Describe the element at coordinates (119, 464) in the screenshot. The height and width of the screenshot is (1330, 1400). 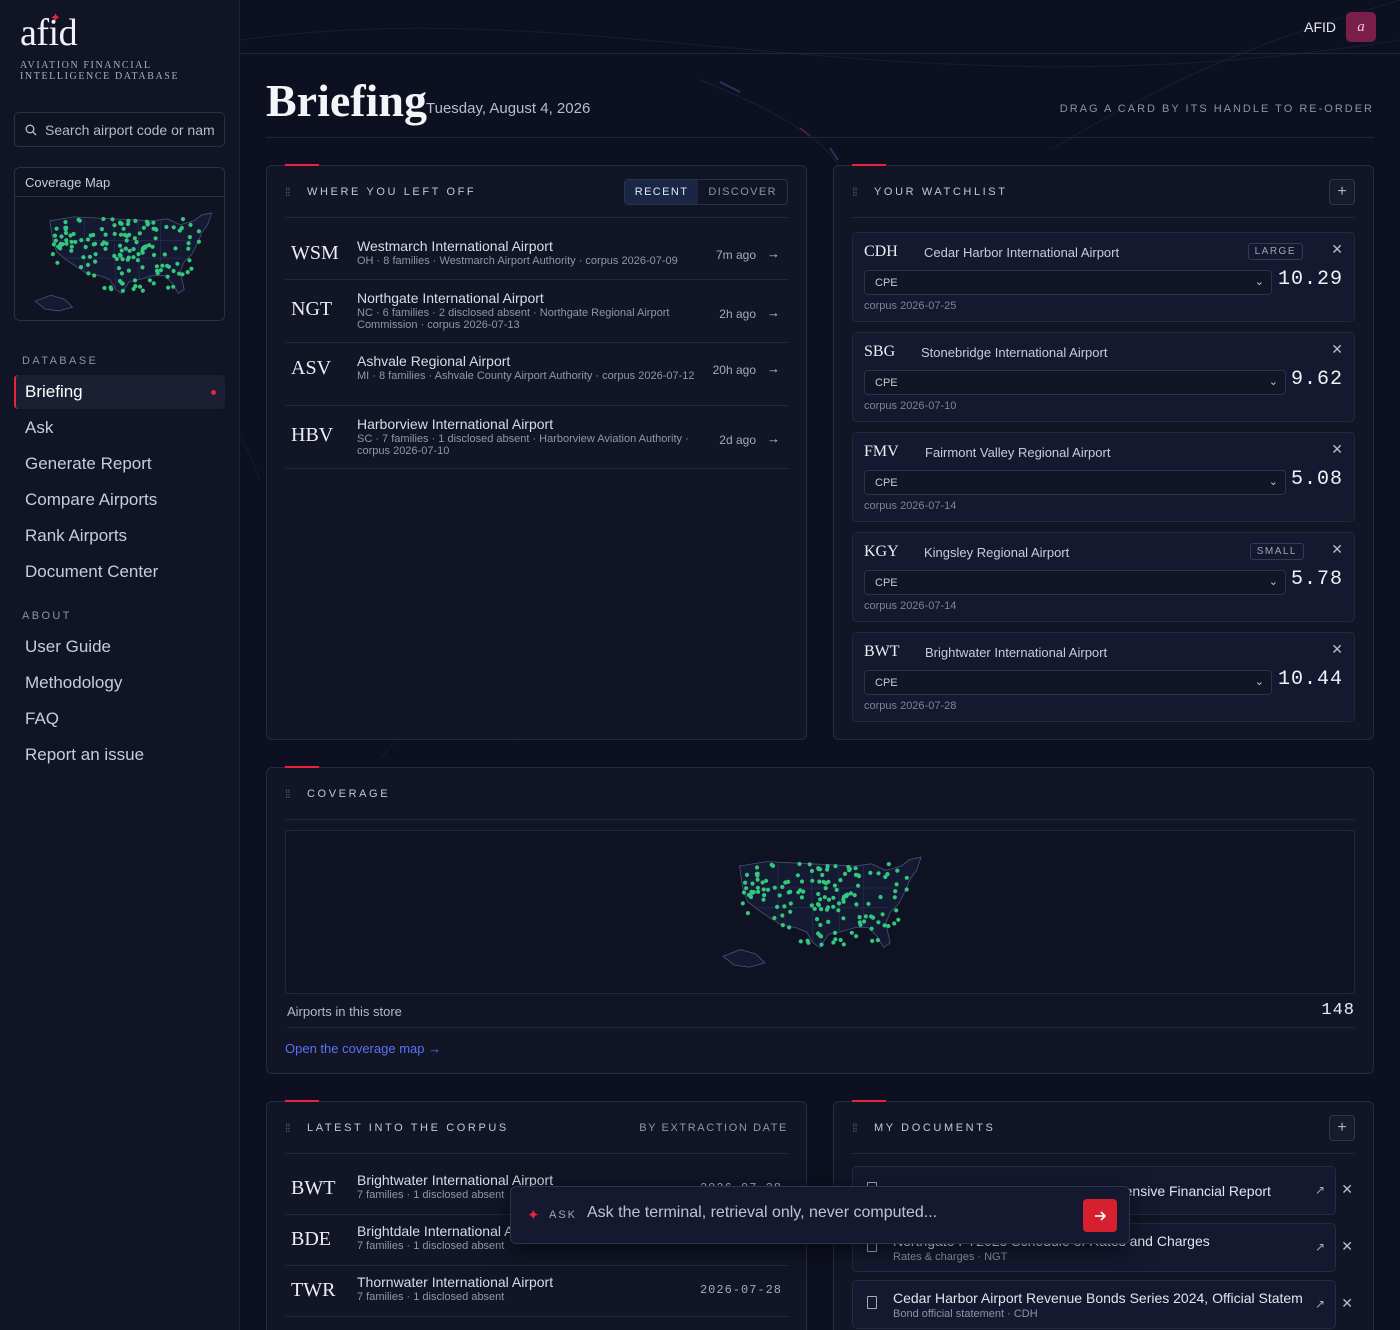
I see `sidebar-item-generate-report: Generate Report` at that location.